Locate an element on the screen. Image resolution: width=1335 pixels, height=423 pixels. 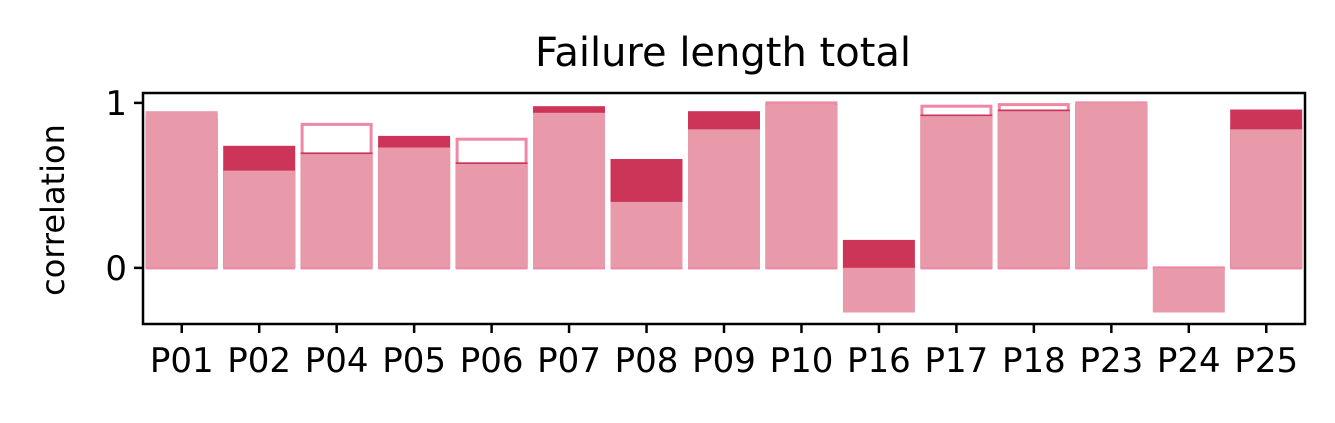
x-tick-label: P05 is located at coordinates (414, 361).